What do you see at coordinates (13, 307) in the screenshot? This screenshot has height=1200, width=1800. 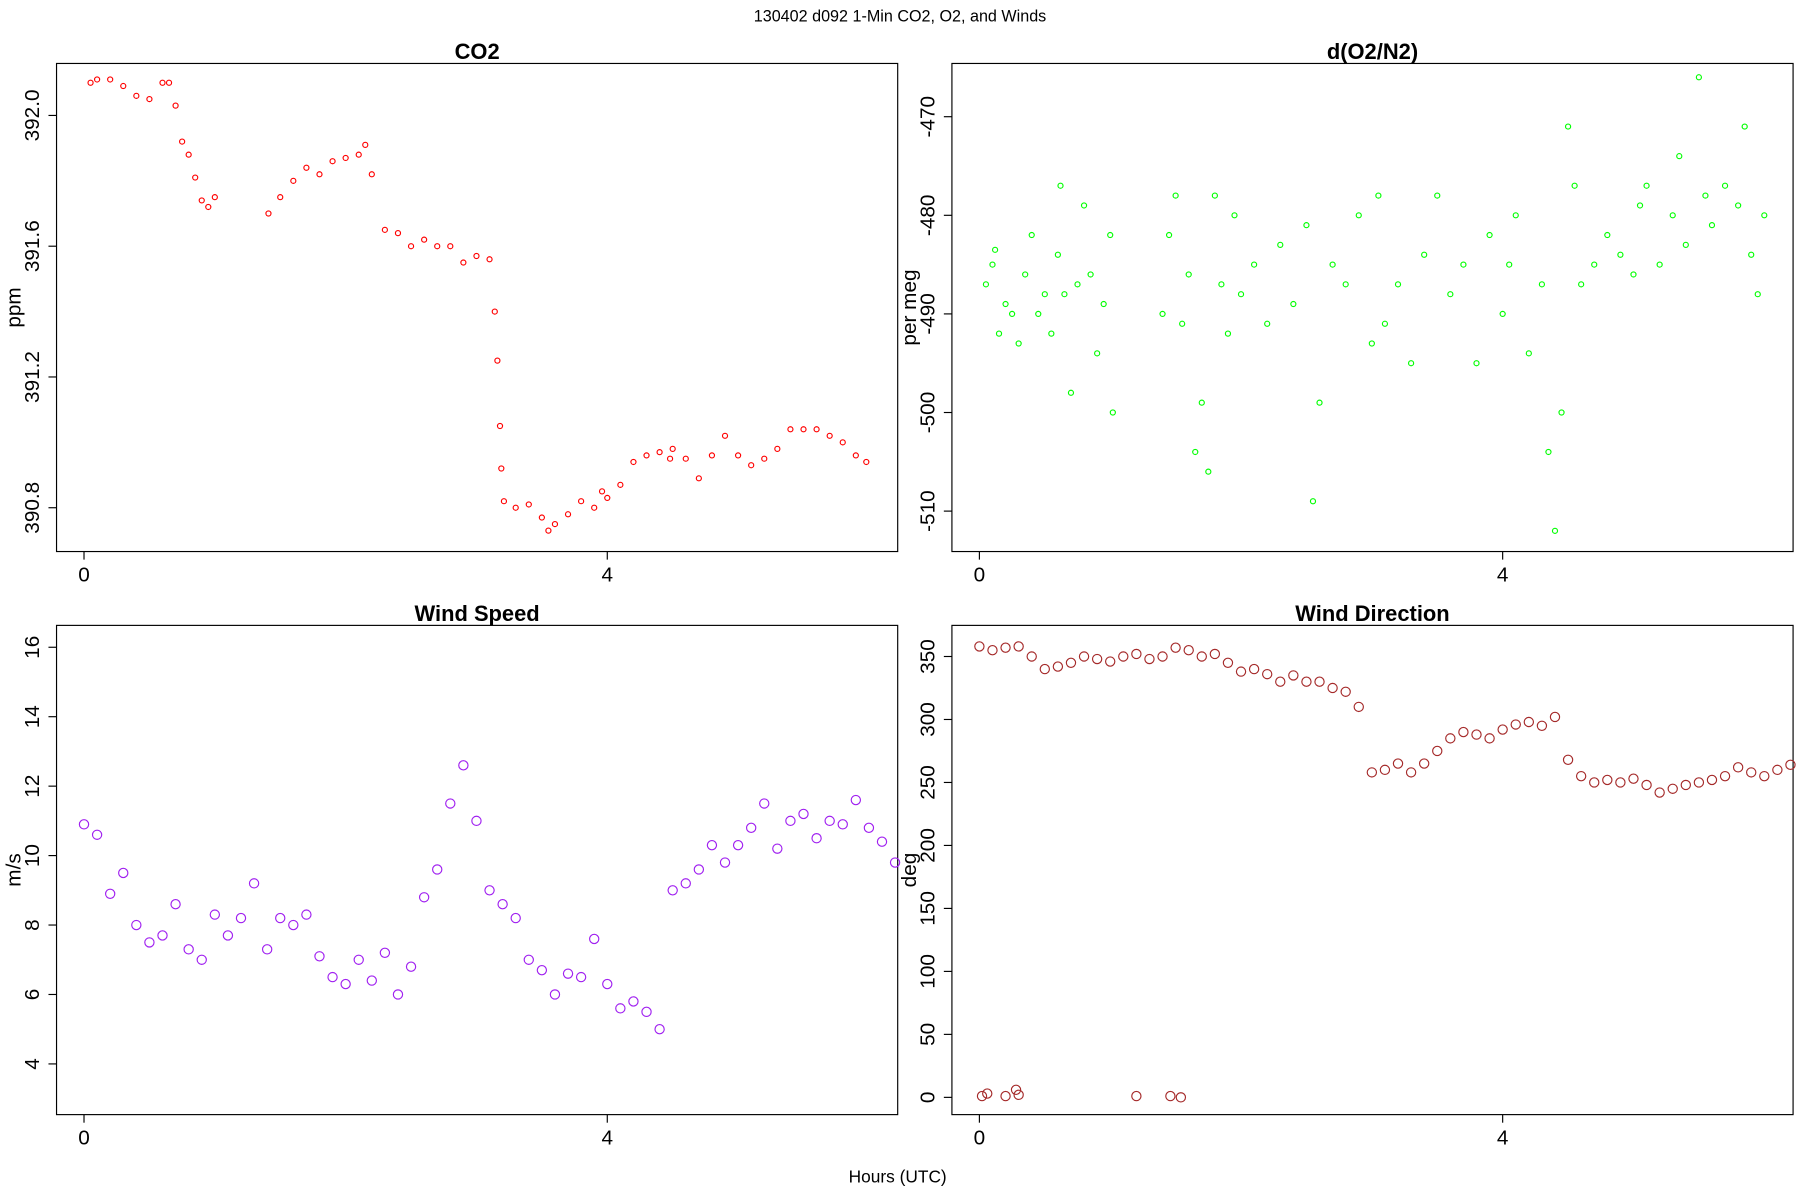 I see `y-axis-label: ppm` at bounding box center [13, 307].